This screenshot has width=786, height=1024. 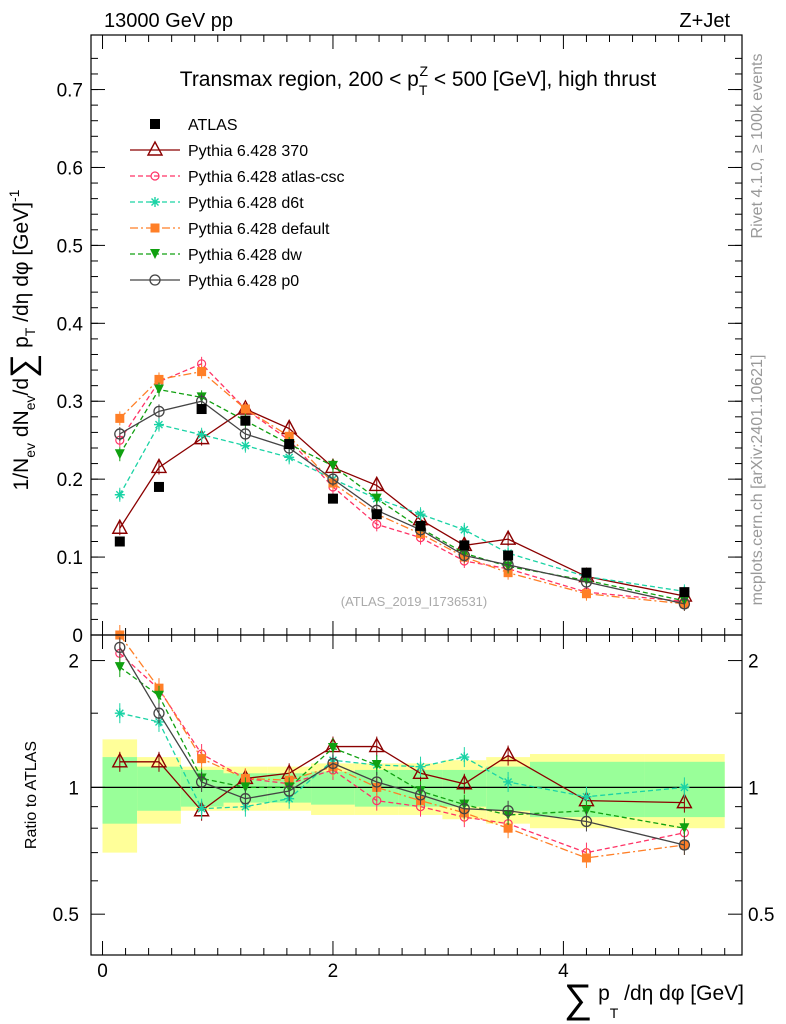 What do you see at coordinates (246, 203) in the screenshot?
I see `legend-label-d6t: Pythia 6.428 d6t` at bounding box center [246, 203].